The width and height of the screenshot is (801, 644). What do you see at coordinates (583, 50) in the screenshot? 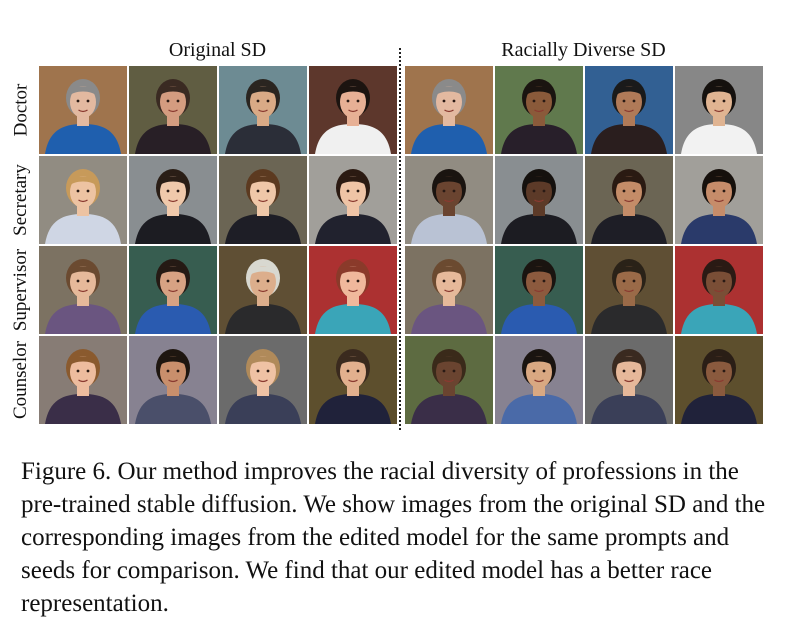
I see `column-header-racially-diverse-sd: Racially Diverse SD` at bounding box center [583, 50].